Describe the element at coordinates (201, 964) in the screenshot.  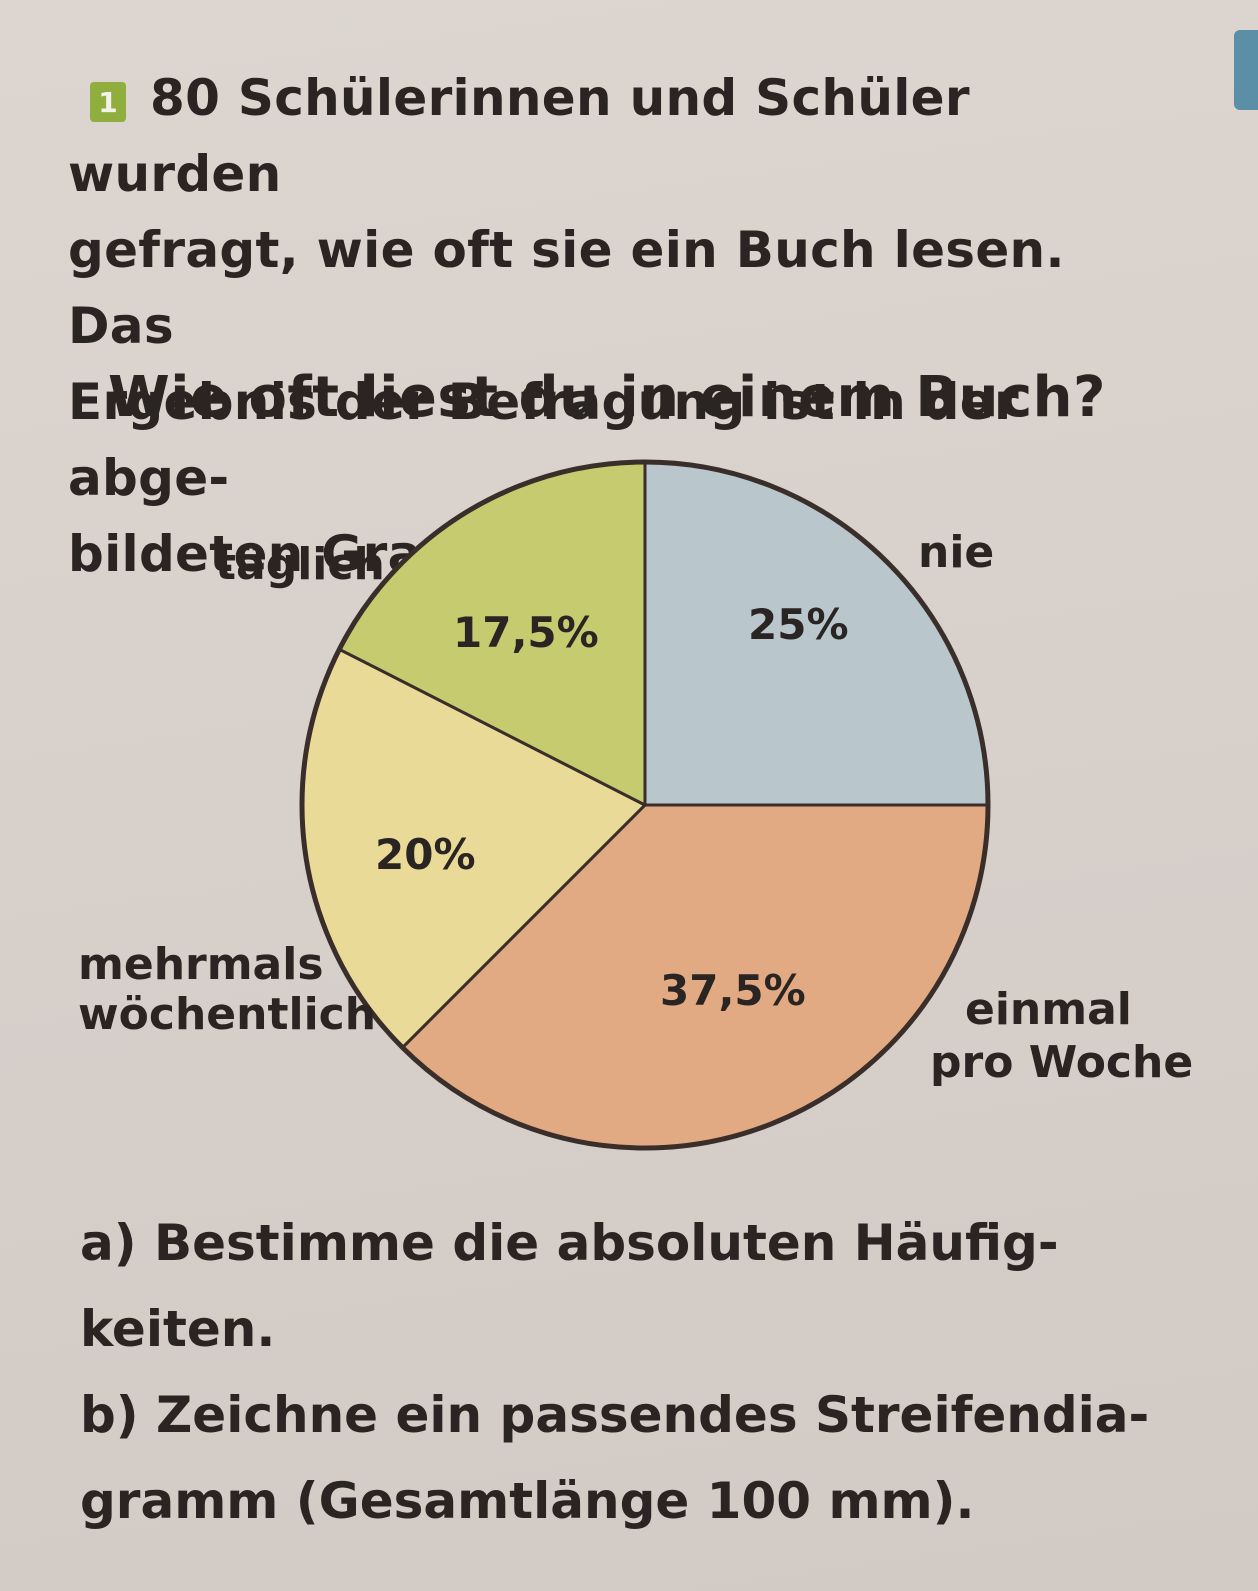
I see `label-mehrmals-line-1: mehrmals` at that location.